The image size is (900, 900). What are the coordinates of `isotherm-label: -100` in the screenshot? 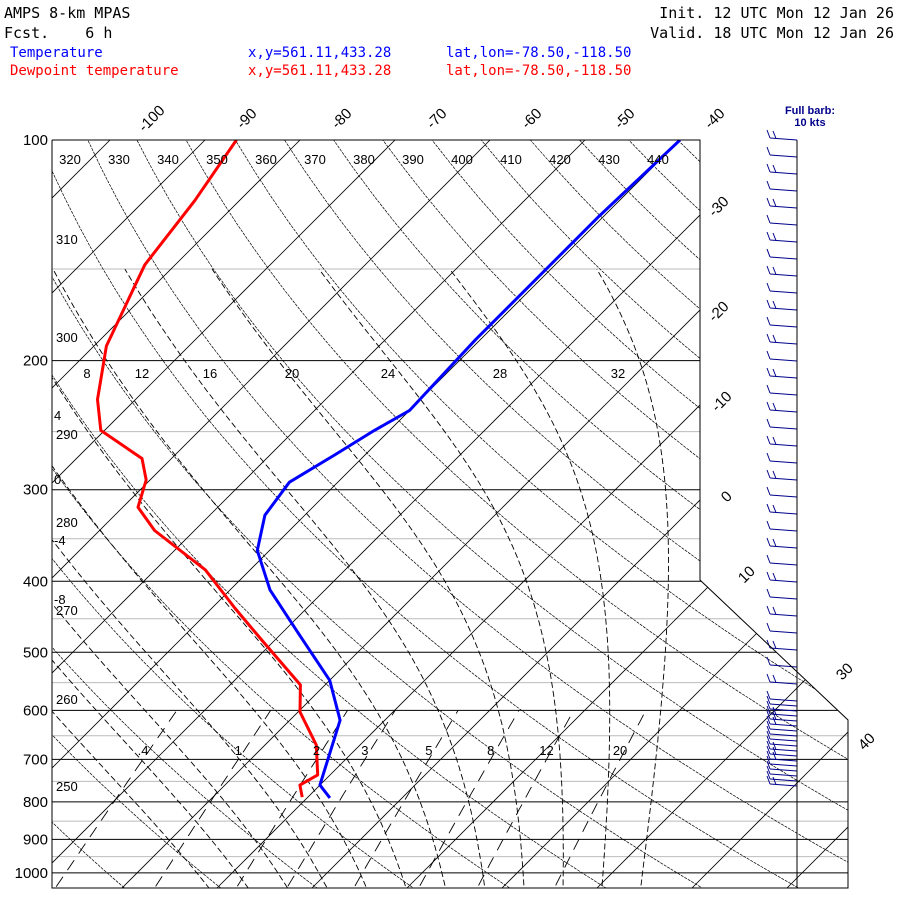 It's located at (151, 118).